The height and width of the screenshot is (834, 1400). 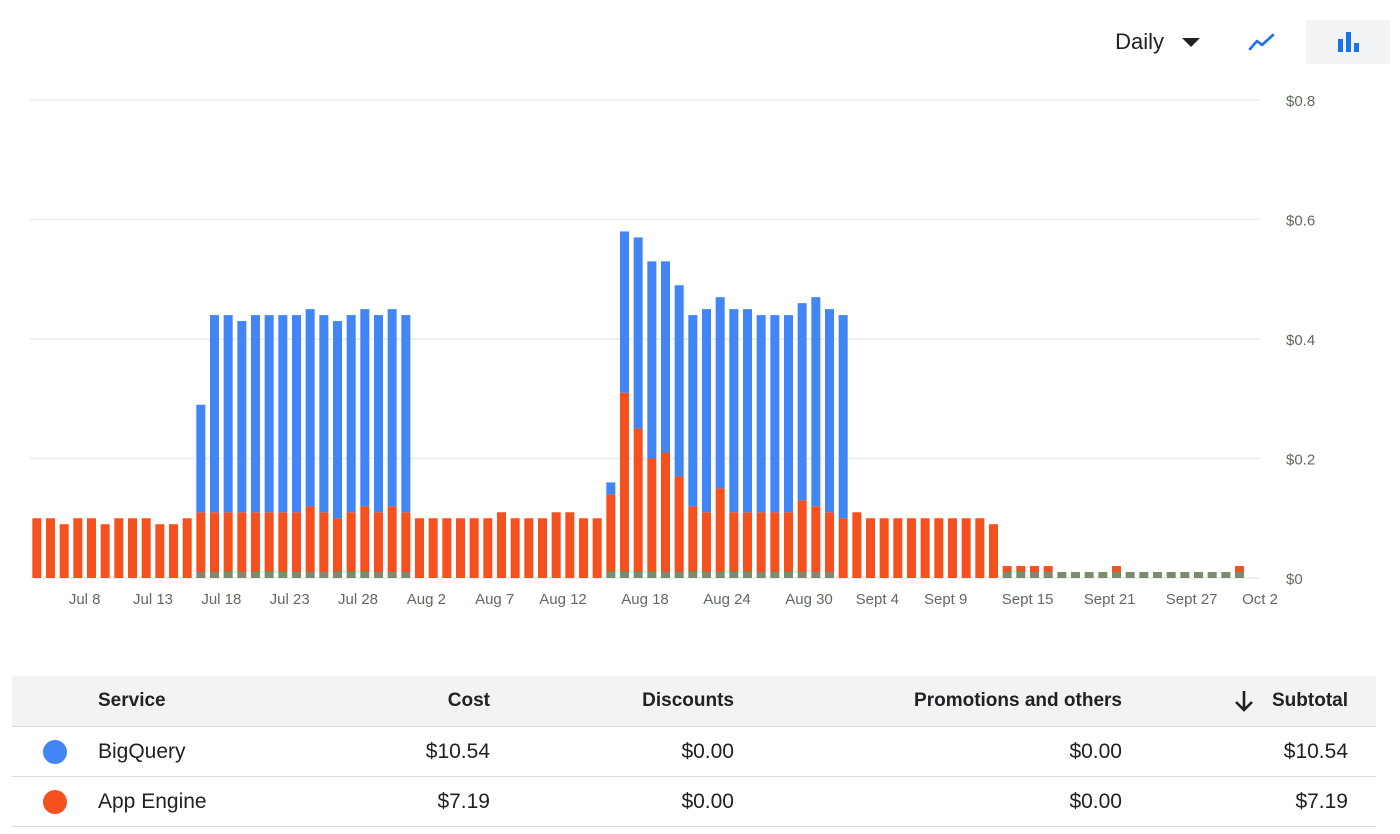 What do you see at coordinates (1235, 701) in the screenshot?
I see `header-subtotal: Subtotal` at bounding box center [1235, 701].